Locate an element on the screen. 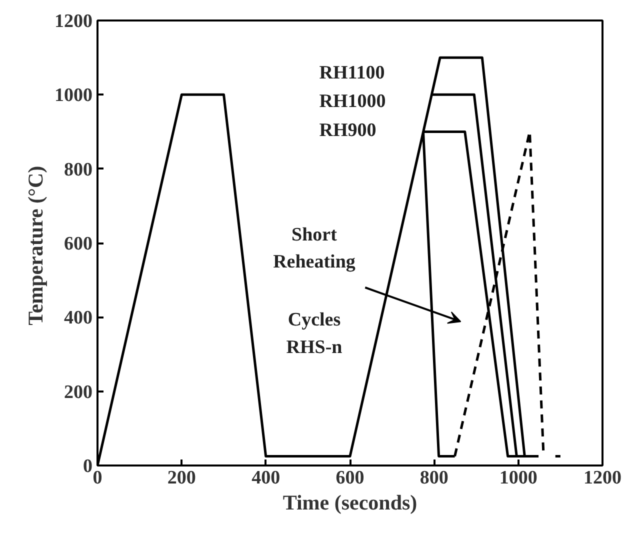 The width and height of the screenshot is (639, 542). annotation: RH1100 is located at coordinates (352, 73).